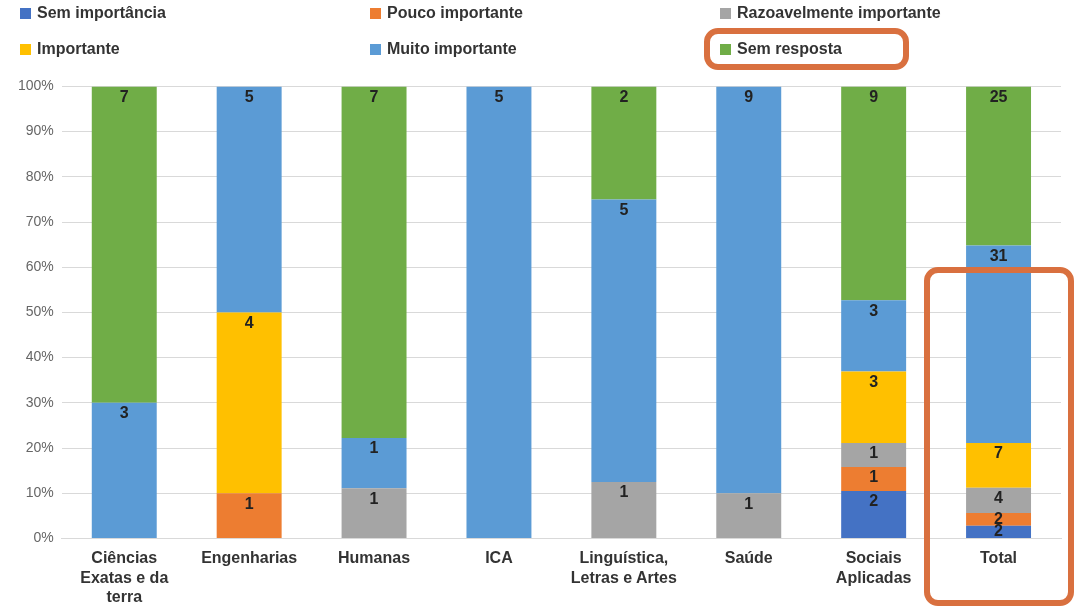 The width and height of the screenshot is (1081, 610). What do you see at coordinates (39, 220) in the screenshot?
I see `y-tick-label: 70%` at bounding box center [39, 220].